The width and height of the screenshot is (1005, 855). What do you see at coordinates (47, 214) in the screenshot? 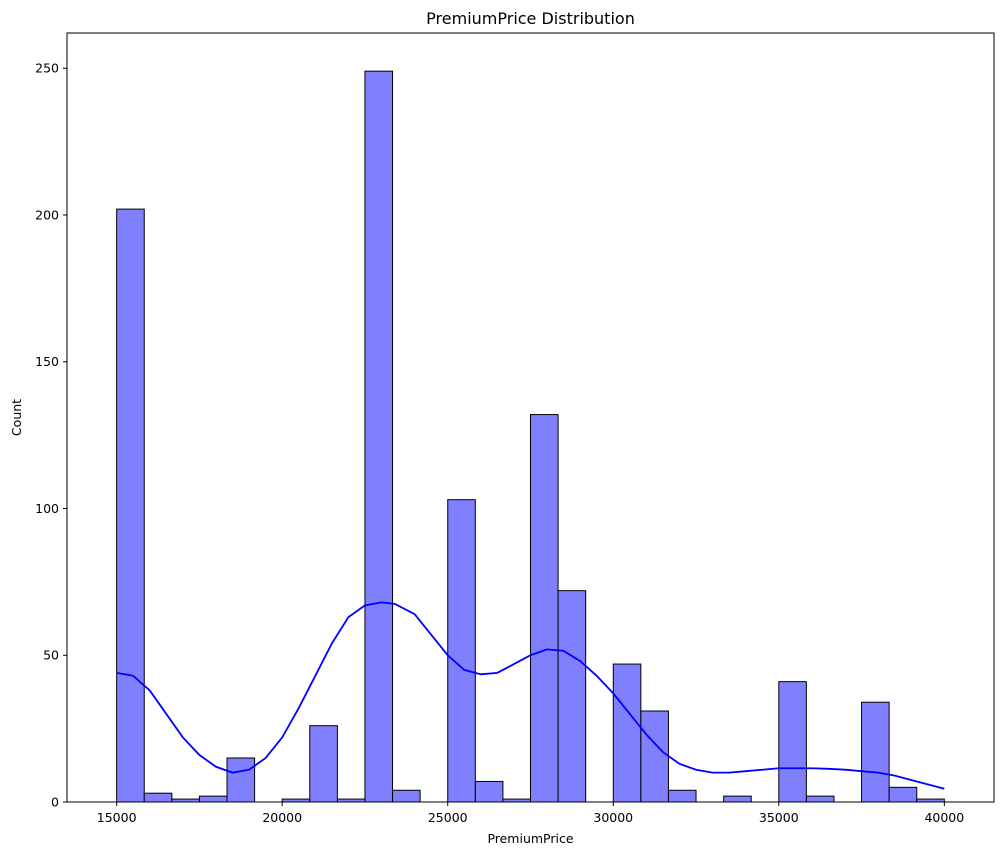
I see `y-tick-label: 200` at bounding box center [47, 214].